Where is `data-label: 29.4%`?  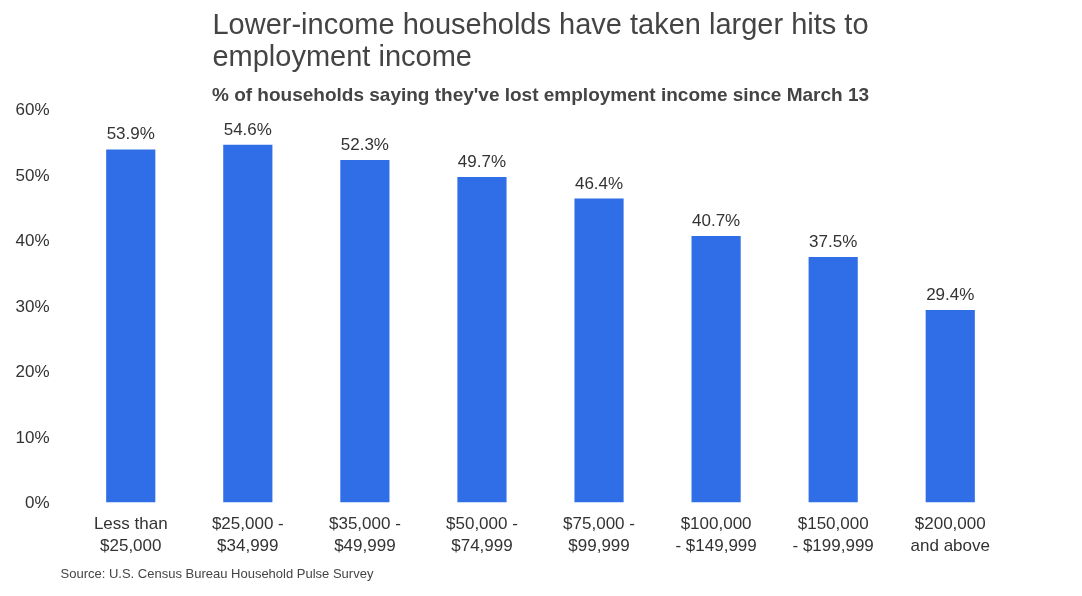 data-label: 29.4% is located at coordinates (950, 294).